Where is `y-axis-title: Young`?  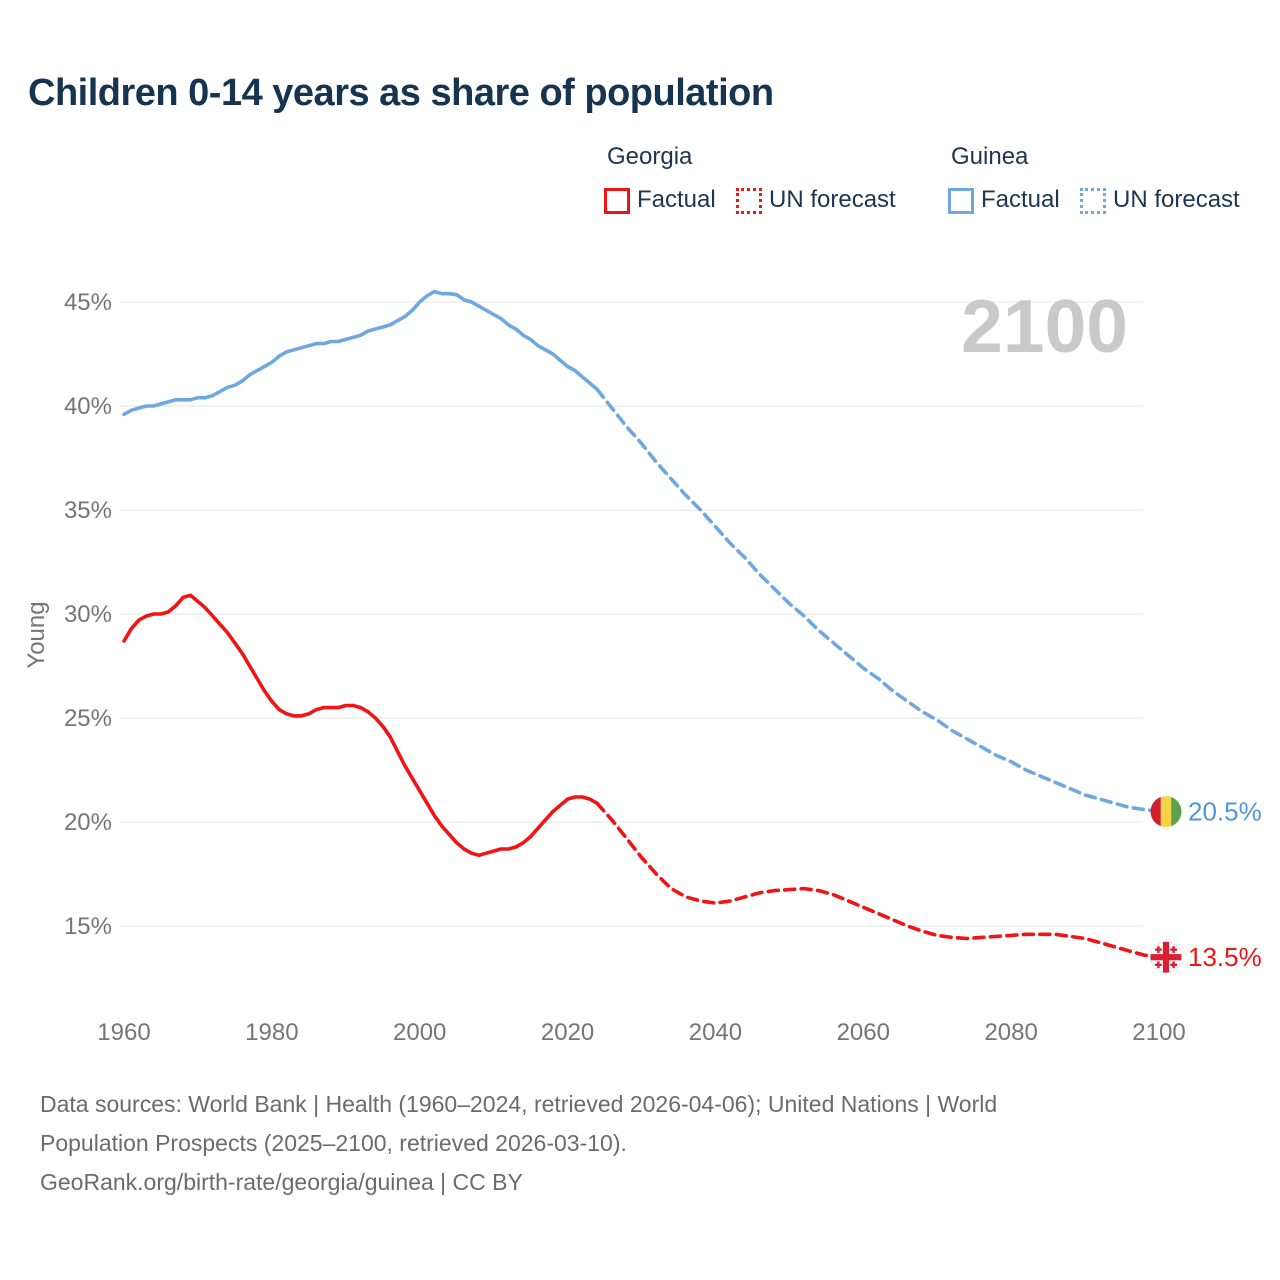 y-axis-title: Young is located at coordinates (36, 634).